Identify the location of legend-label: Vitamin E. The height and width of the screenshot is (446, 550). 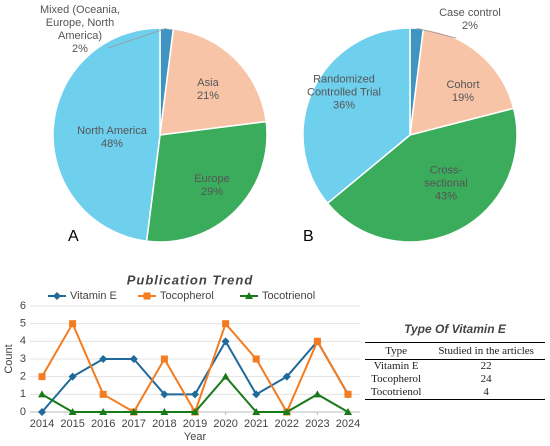
(93, 296).